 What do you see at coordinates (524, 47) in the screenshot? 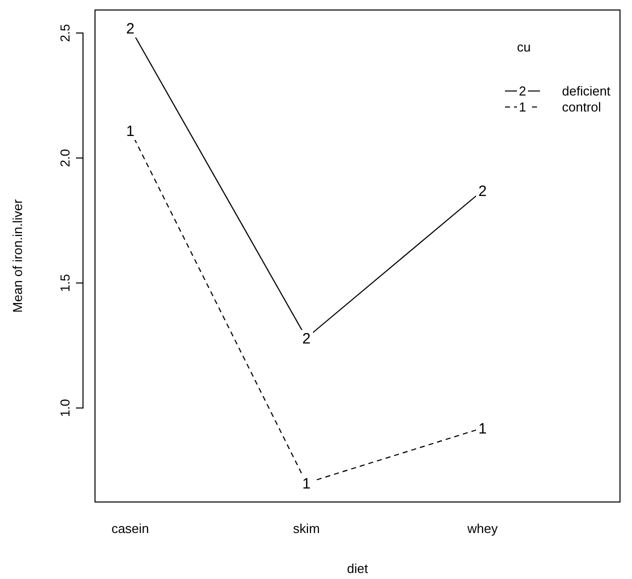
I see `legend-title: cu` at bounding box center [524, 47].